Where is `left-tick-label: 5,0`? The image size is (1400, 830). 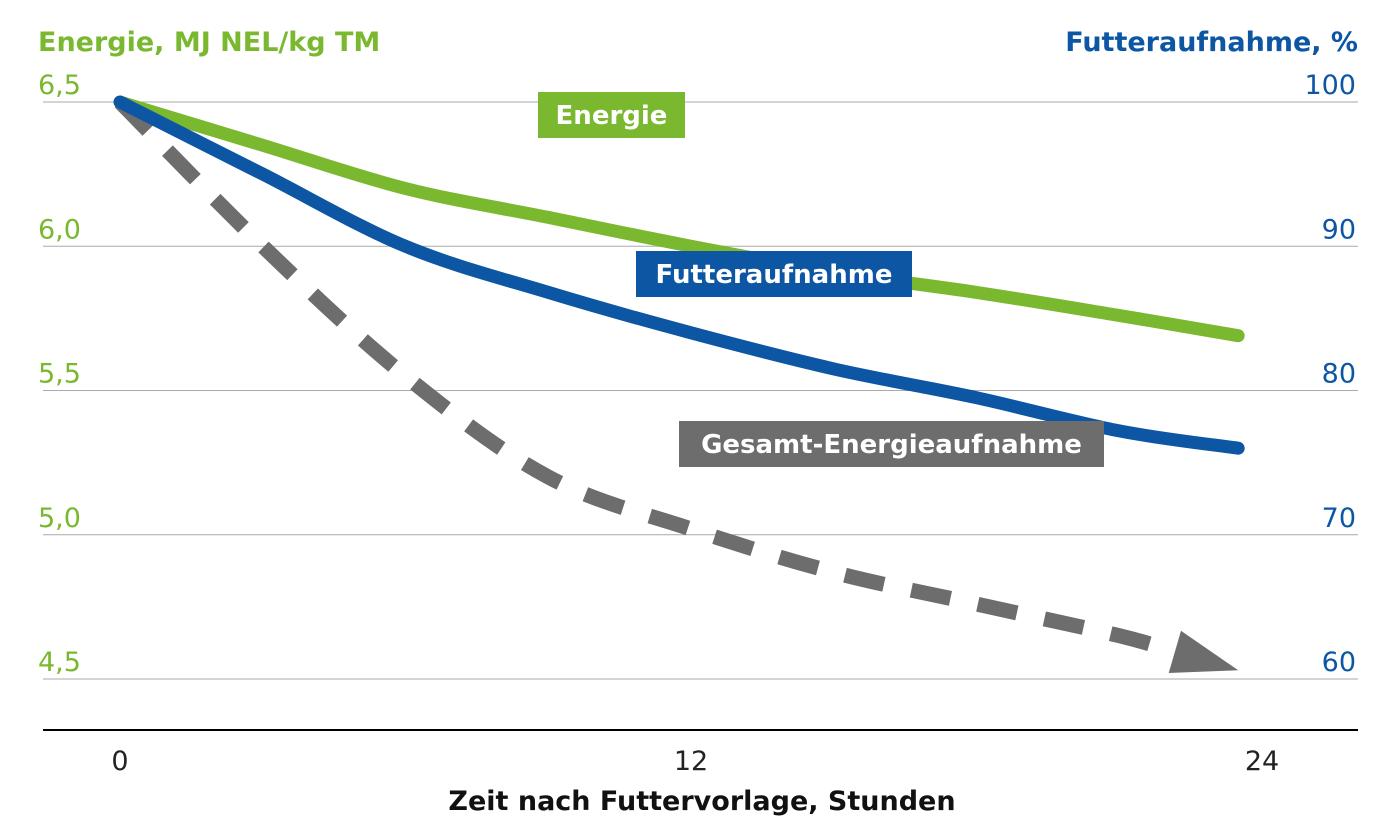
left-tick-label: 5,0 is located at coordinates (59, 518).